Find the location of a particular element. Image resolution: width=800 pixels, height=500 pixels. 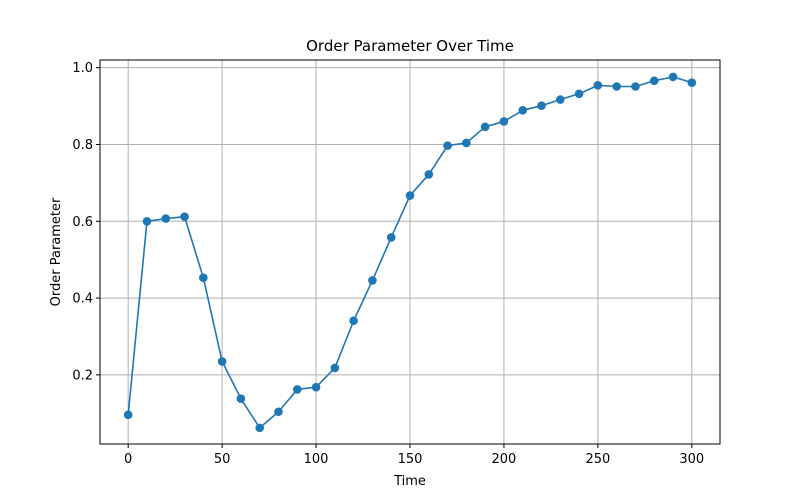

y-tick-label: 1.0 is located at coordinates (82, 68).